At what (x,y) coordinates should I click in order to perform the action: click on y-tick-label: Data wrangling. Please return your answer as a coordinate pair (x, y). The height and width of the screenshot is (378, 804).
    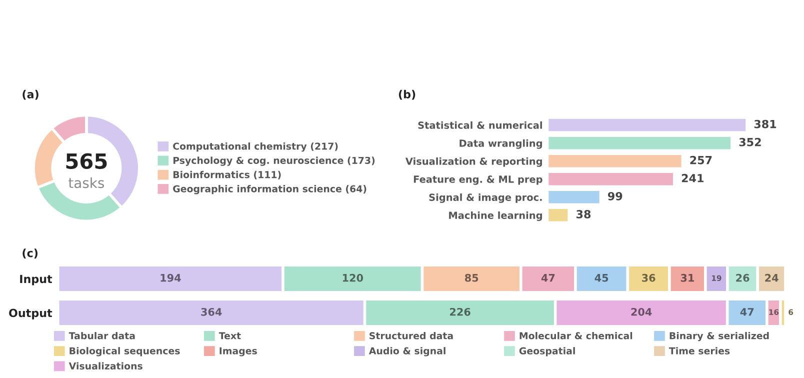
    Looking at the image, I should click on (501, 144).